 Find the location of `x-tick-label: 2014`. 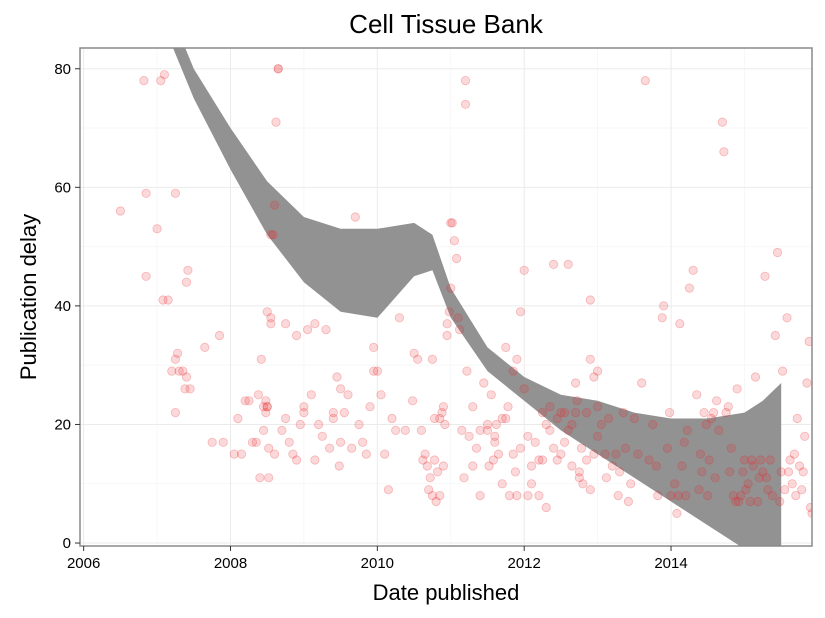

x-tick-label: 2014 is located at coordinates (670, 563).